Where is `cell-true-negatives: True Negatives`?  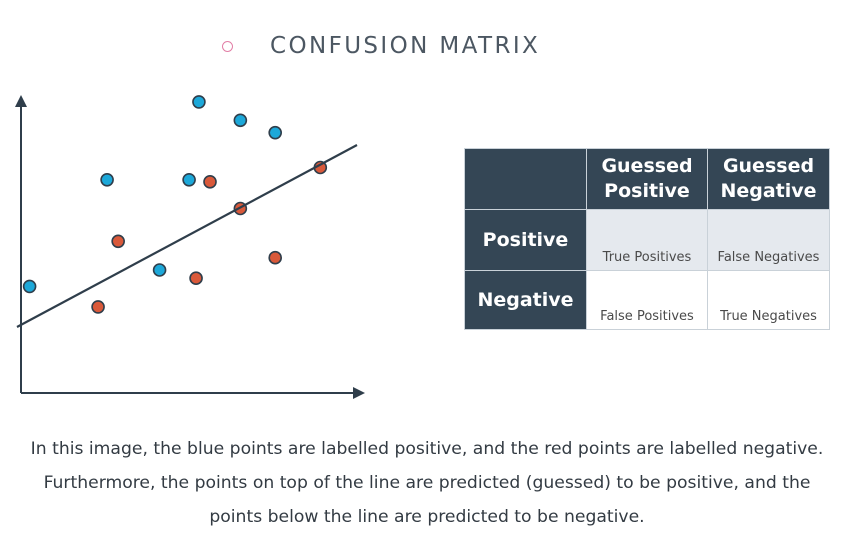
cell-true-negatives: True Negatives is located at coordinates (768, 300).